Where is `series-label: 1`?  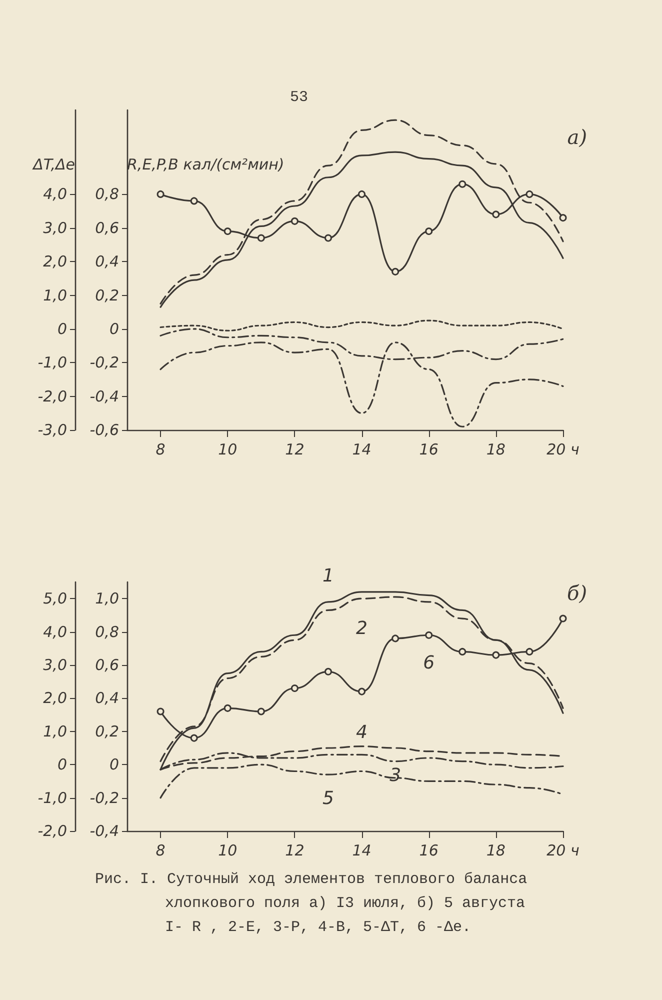
series-label: 1 is located at coordinates (328, 575).